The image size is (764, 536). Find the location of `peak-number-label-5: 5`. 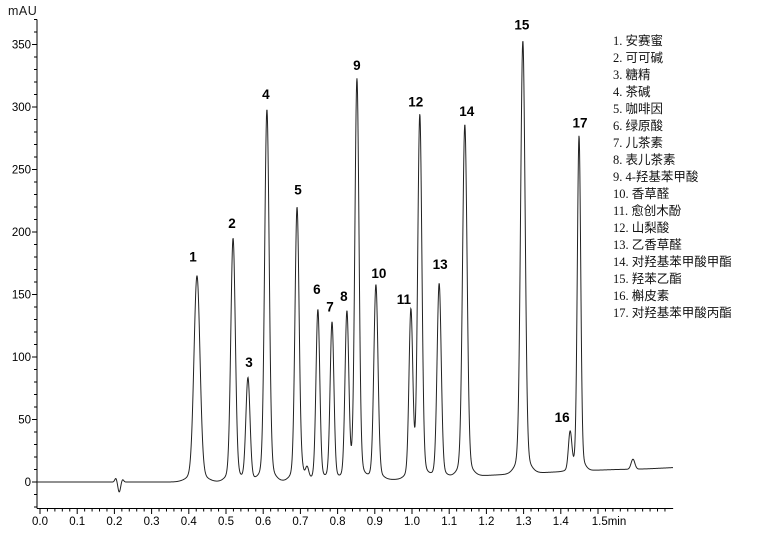

peak-number-label-5: 5 is located at coordinates (298, 190).